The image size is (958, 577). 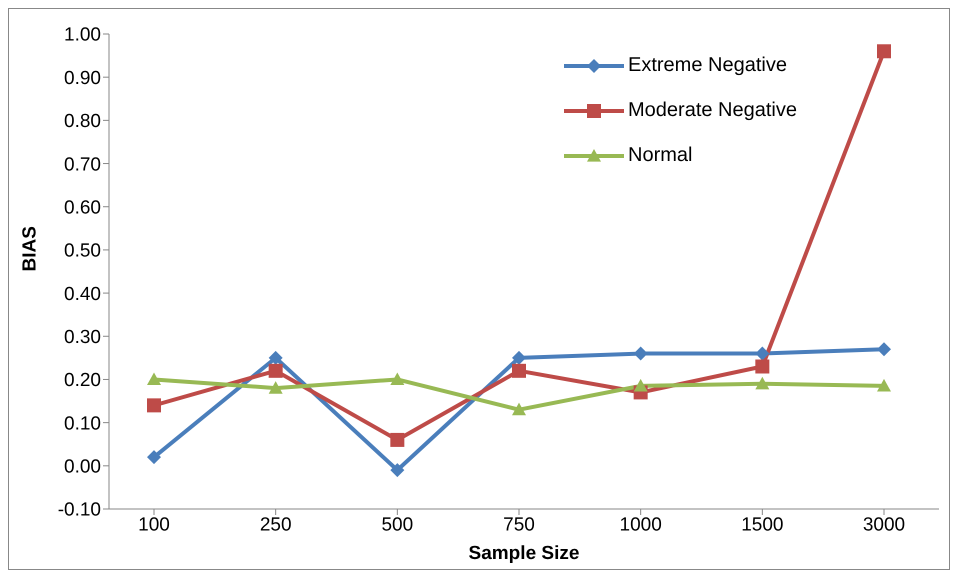 I want to click on y-tick-label: 0.60, so click(x=82, y=207).